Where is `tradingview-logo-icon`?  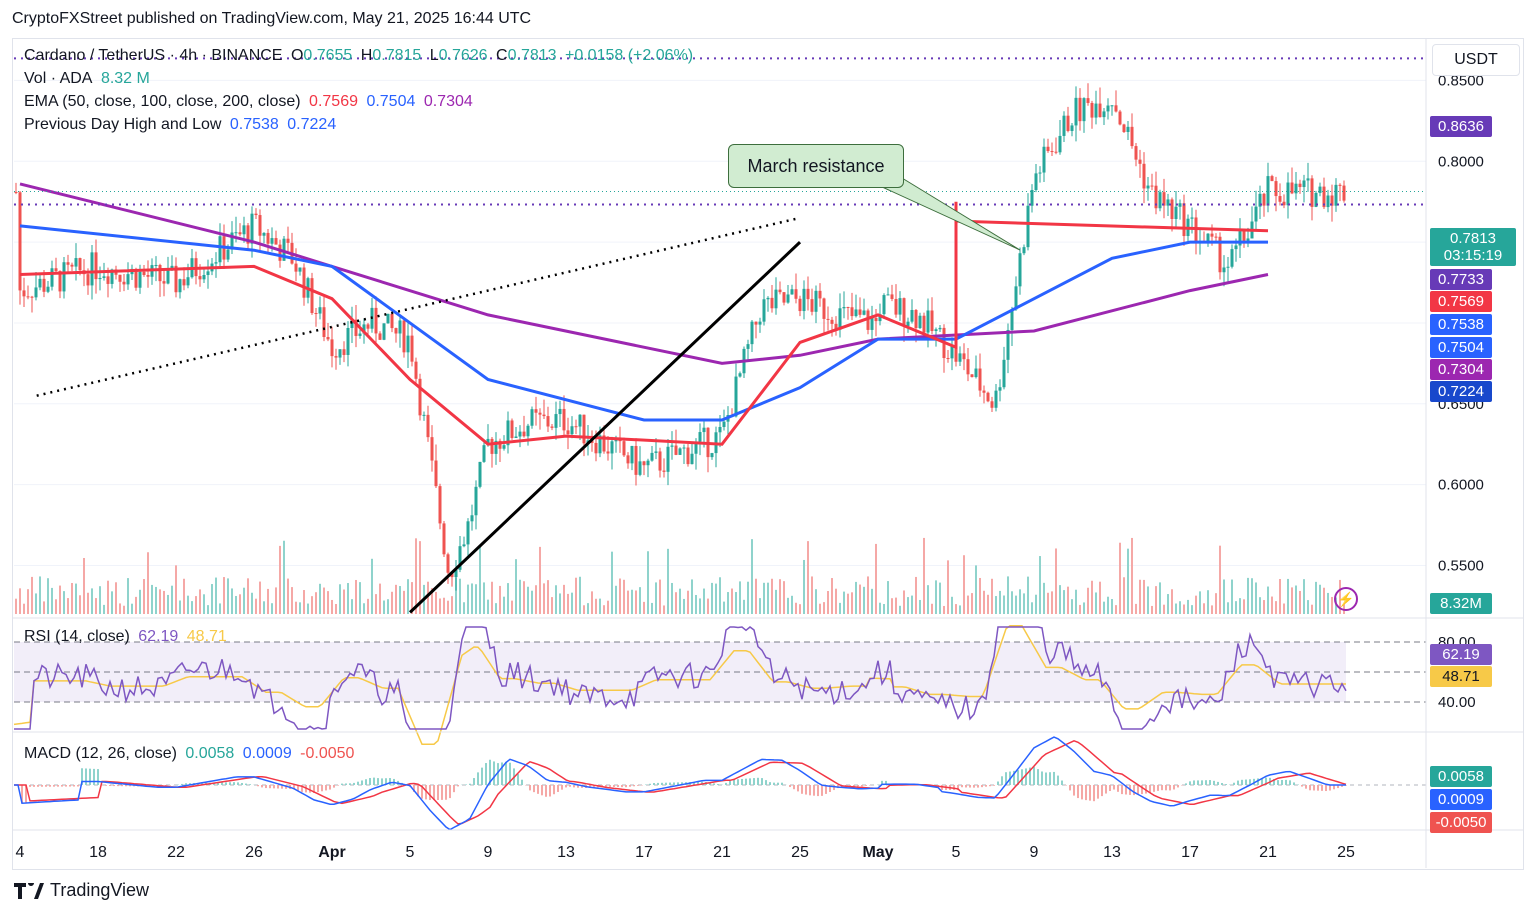 tradingview-logo-icon is located at coordinates (29, 890).